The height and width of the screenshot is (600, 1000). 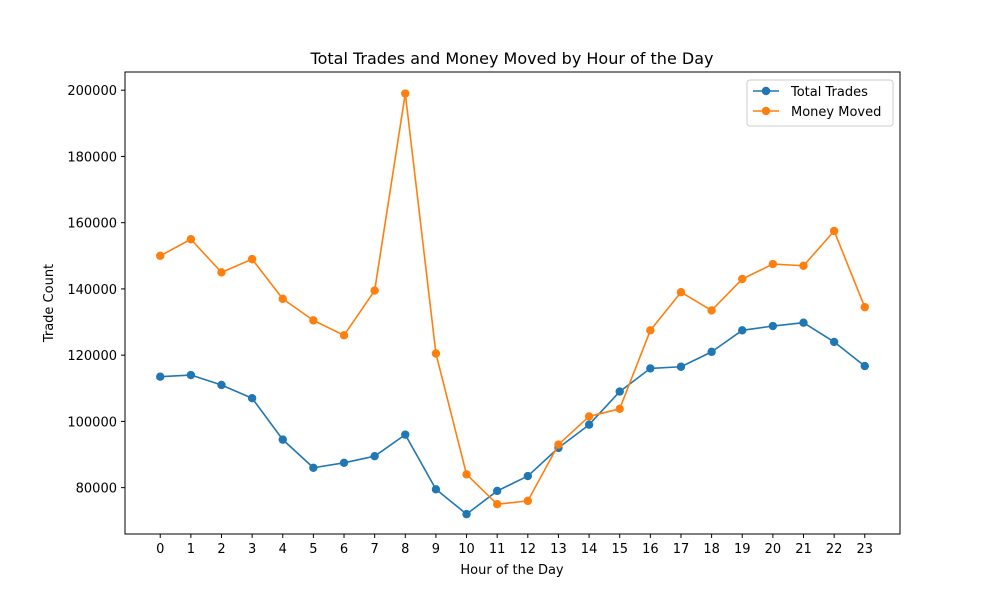 What do you see at coordinates (92, 224) in the screenshot?
I see `y-tick-label: 160000` at bounding box center [92, 224].